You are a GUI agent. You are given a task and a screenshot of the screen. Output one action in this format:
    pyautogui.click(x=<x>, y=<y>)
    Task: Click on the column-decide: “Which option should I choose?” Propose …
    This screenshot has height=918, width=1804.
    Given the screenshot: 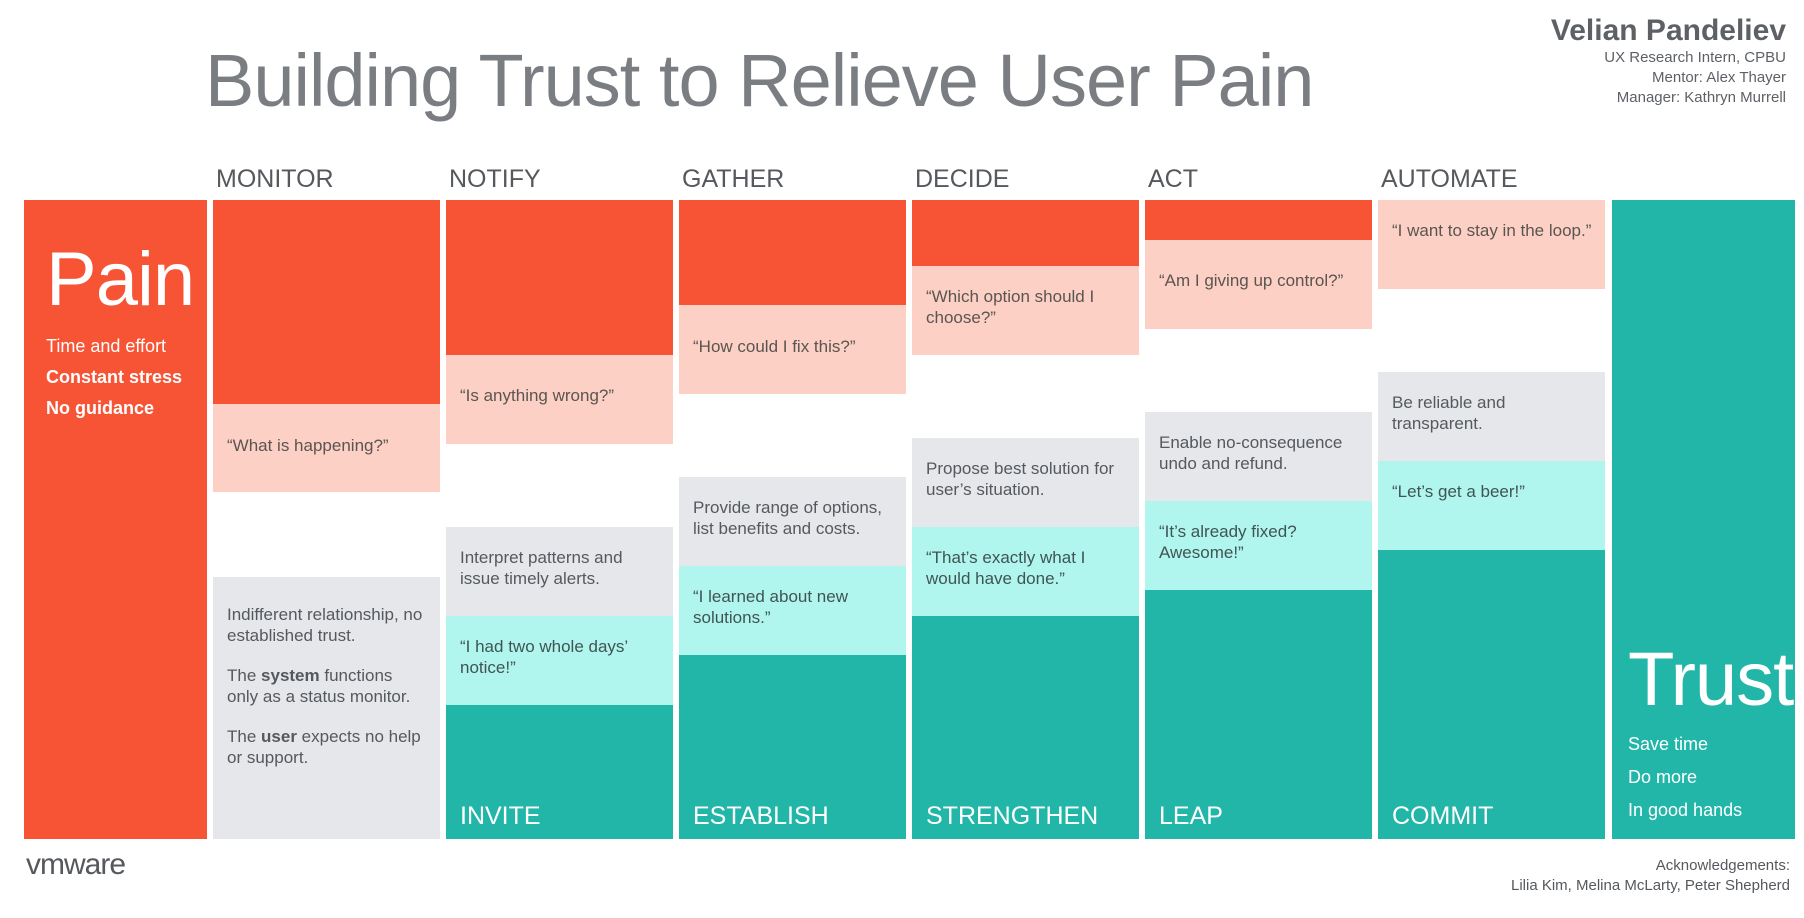 What is the action you would take?
    pyautogui.click(x=1025, y=519)
    